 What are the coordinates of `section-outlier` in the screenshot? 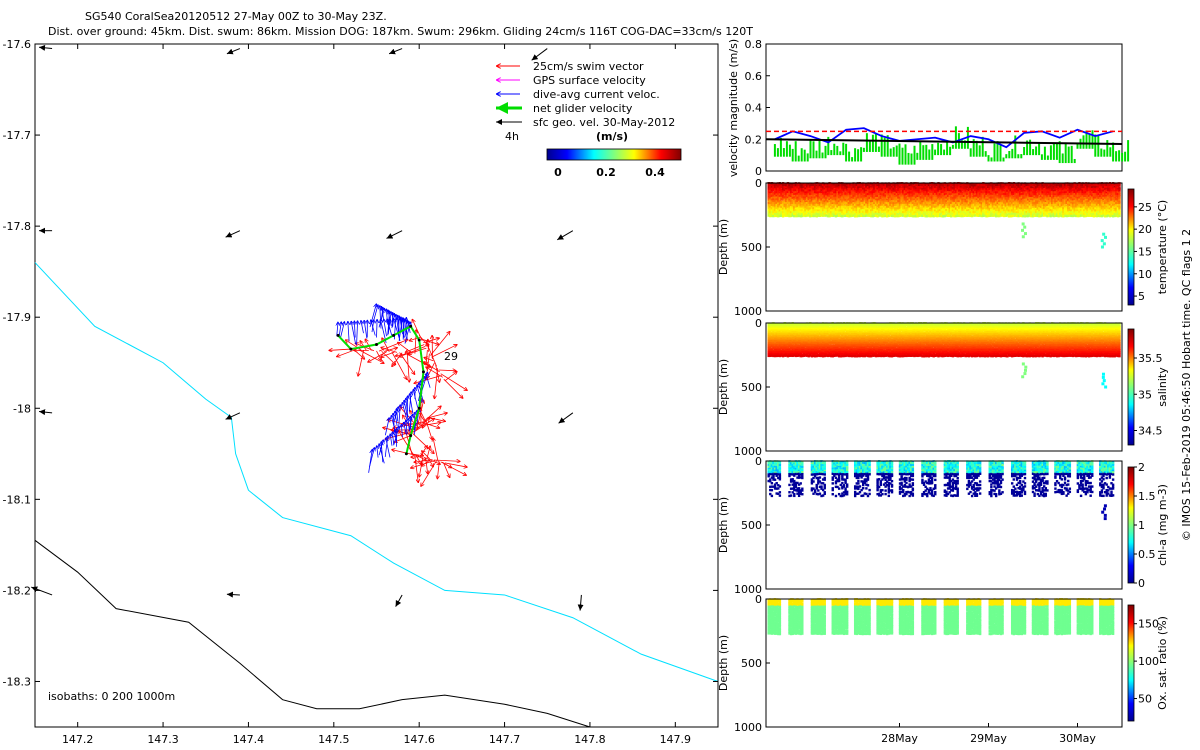 It's located at (1104, 234).